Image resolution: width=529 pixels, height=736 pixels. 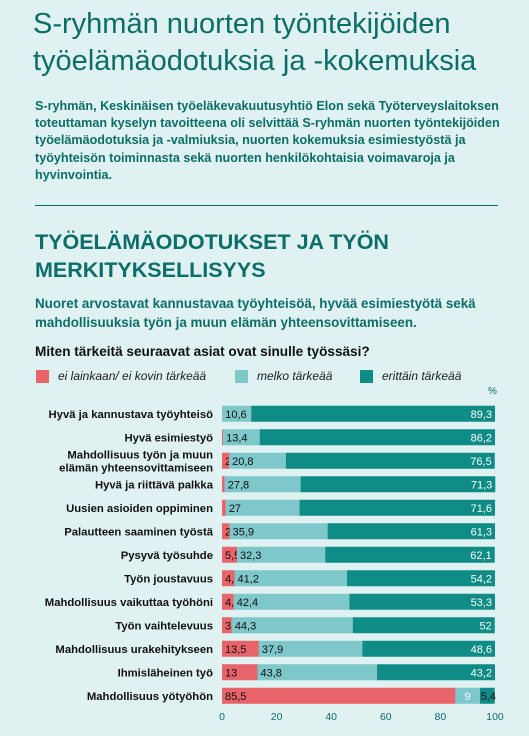 What do you see at coordinates (270, 673) in the screenshot?
I see `data-label: 43,8` at bounding box center [270, 673].